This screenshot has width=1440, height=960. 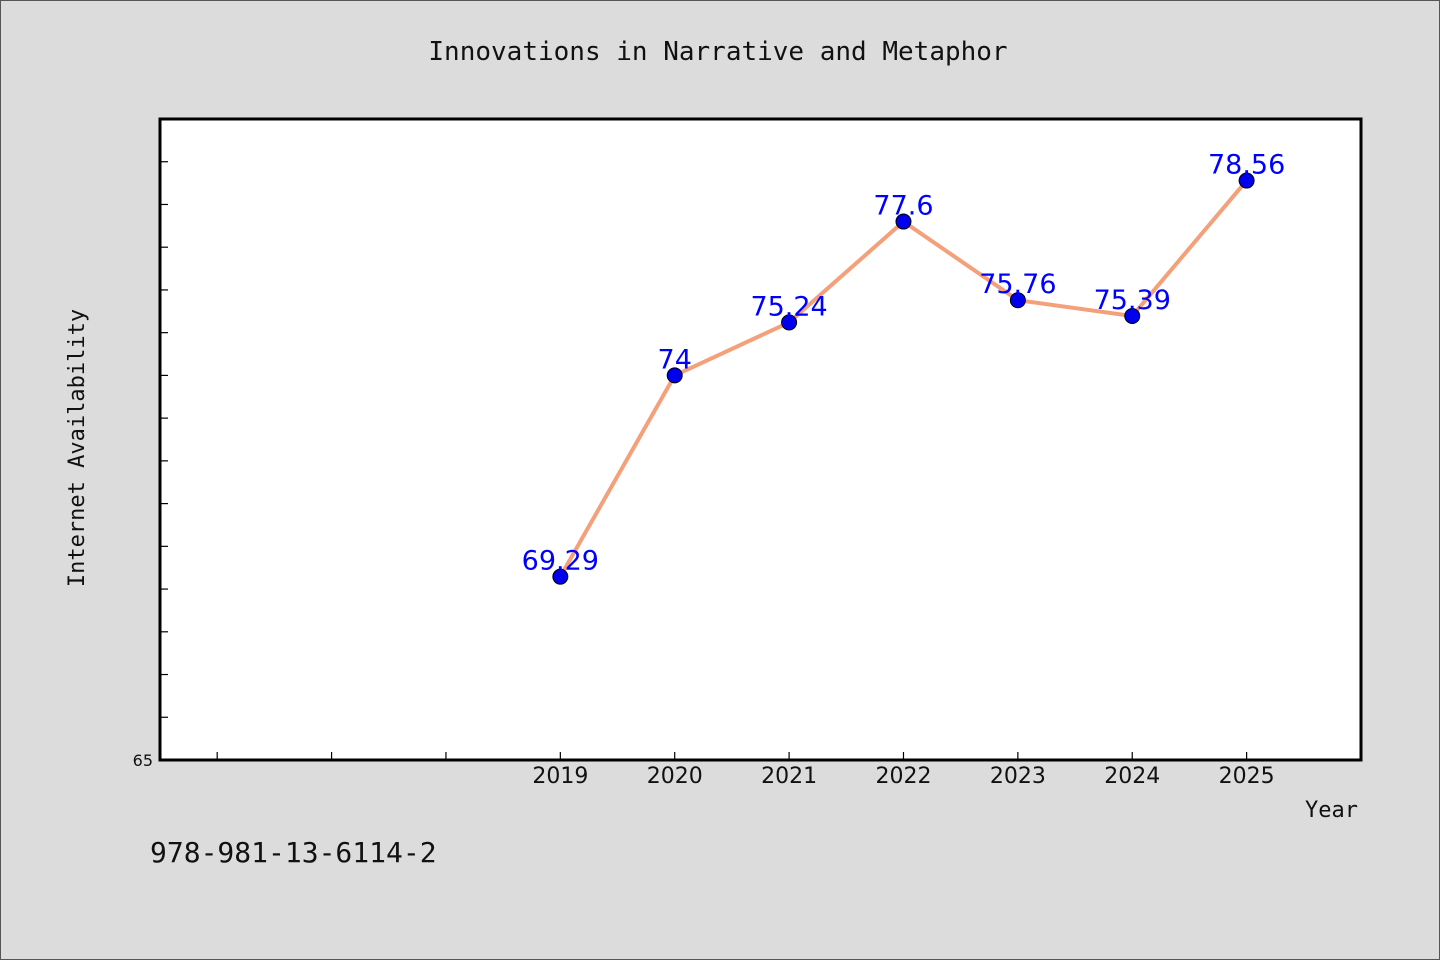 I want to click on x-tick-label: 2022, so click(x=903, y=776).